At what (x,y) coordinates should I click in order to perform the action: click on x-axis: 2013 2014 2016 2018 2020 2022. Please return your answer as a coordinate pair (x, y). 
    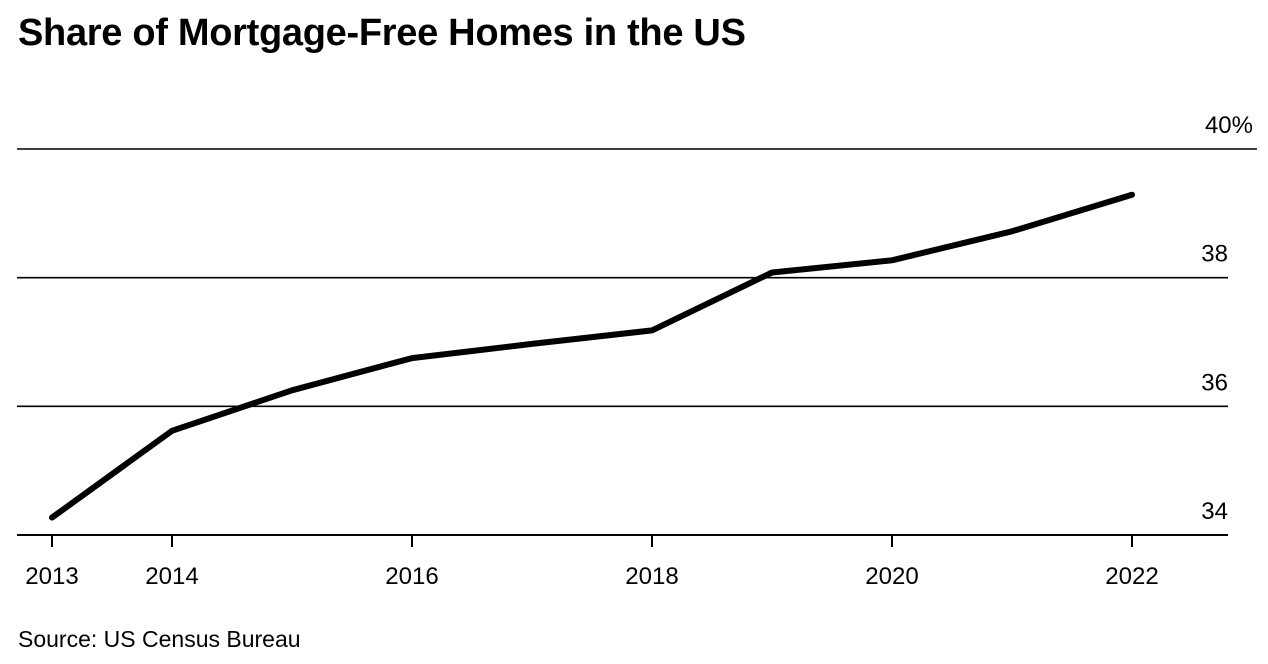
    Looking at the image, I should click on (592, 562).